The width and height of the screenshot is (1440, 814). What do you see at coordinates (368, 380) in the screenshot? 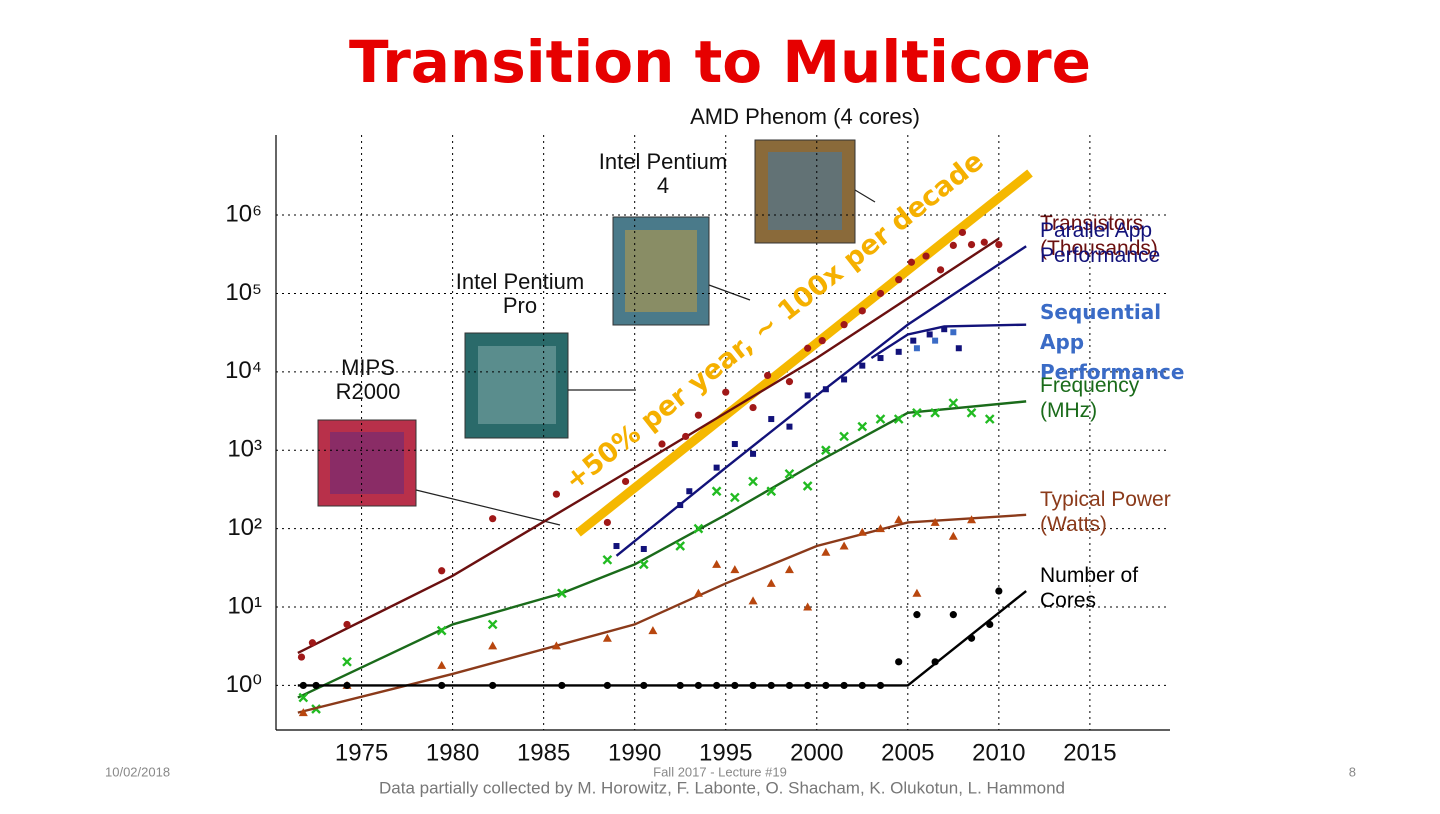
I see `chip-label-box: MIPS R2000` at bounding box center [368, 380].